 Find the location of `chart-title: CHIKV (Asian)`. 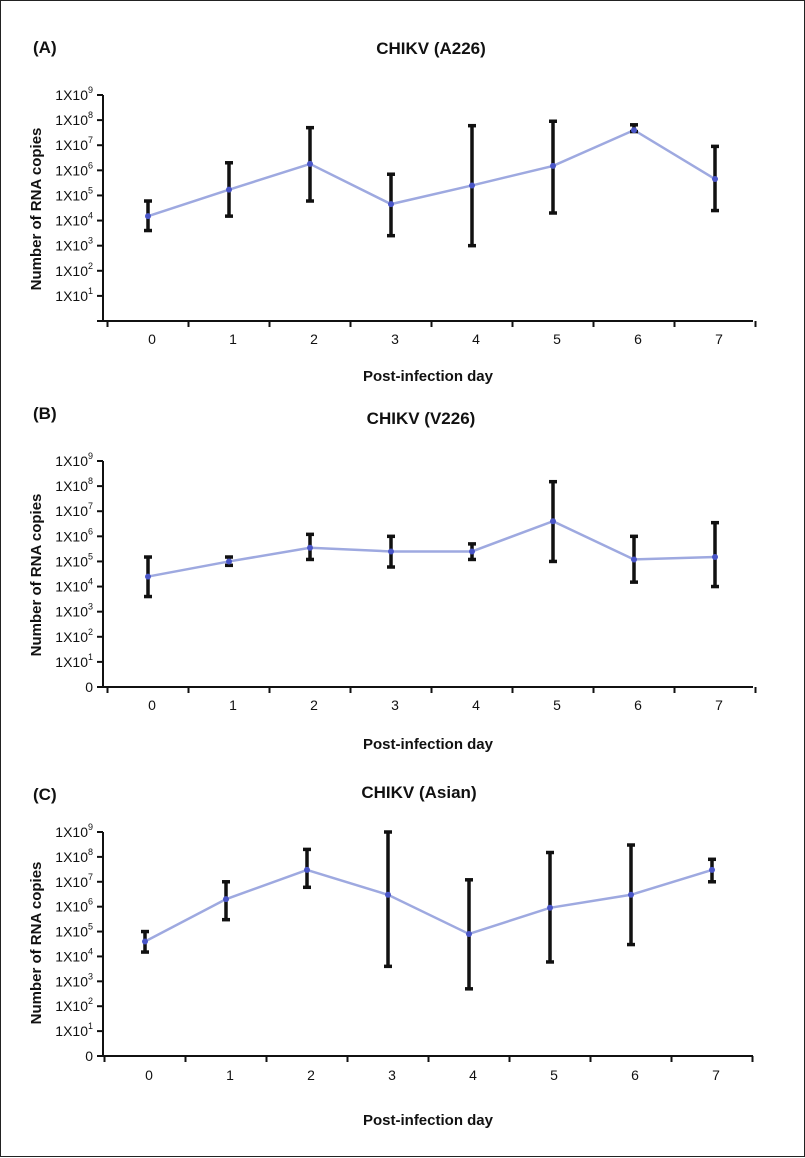

chart-title: CHIKV (Asian) is located at coordinates (418, 792).